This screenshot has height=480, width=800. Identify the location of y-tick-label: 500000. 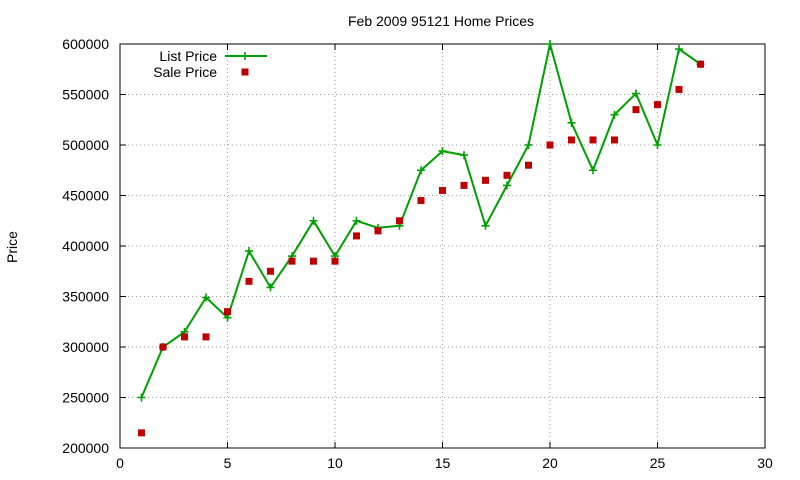
(85, 145).